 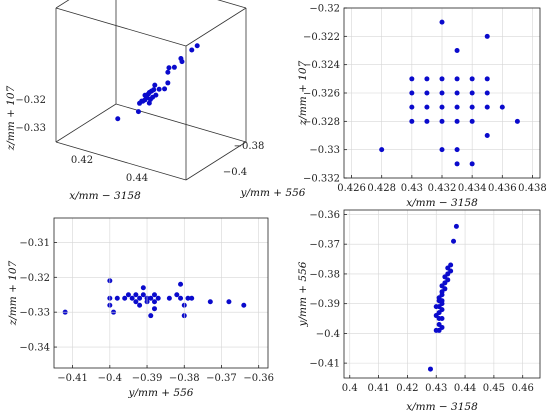 What do you see at coordinates (442, 188) in the screenshot?
I see `x-tick-label: 0.432` at bounding box center [442, 188].